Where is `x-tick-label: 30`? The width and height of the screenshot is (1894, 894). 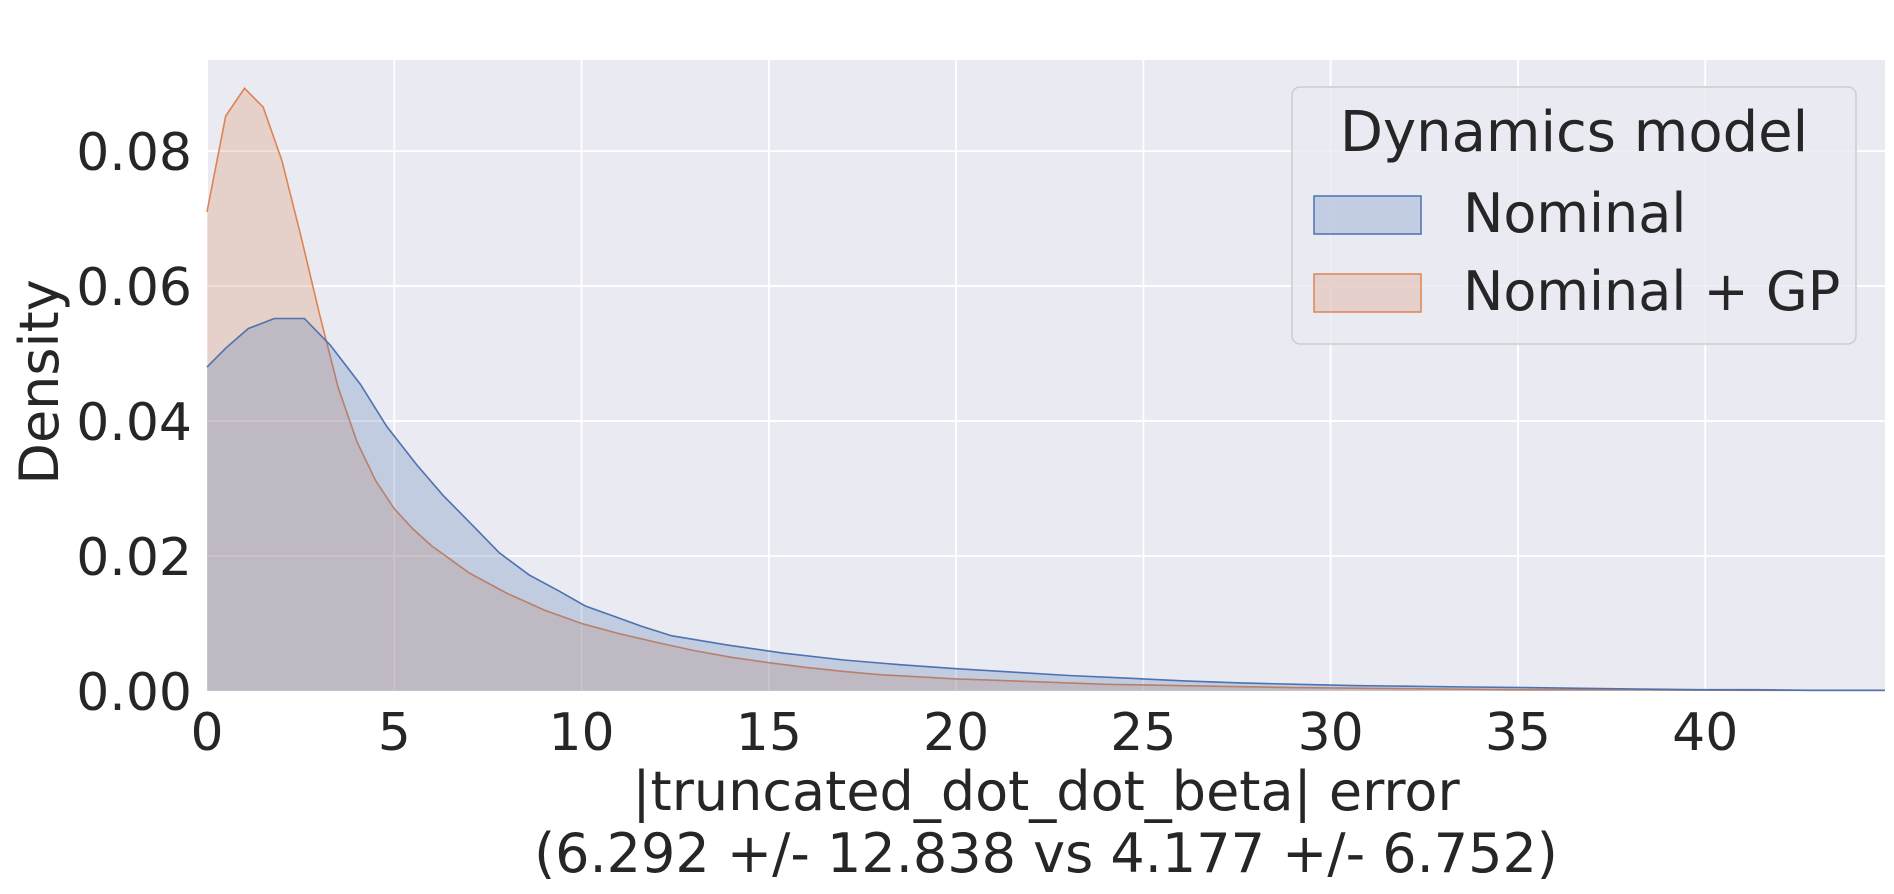
x-tick-label: 30 is located at coordinates (1331, 733).